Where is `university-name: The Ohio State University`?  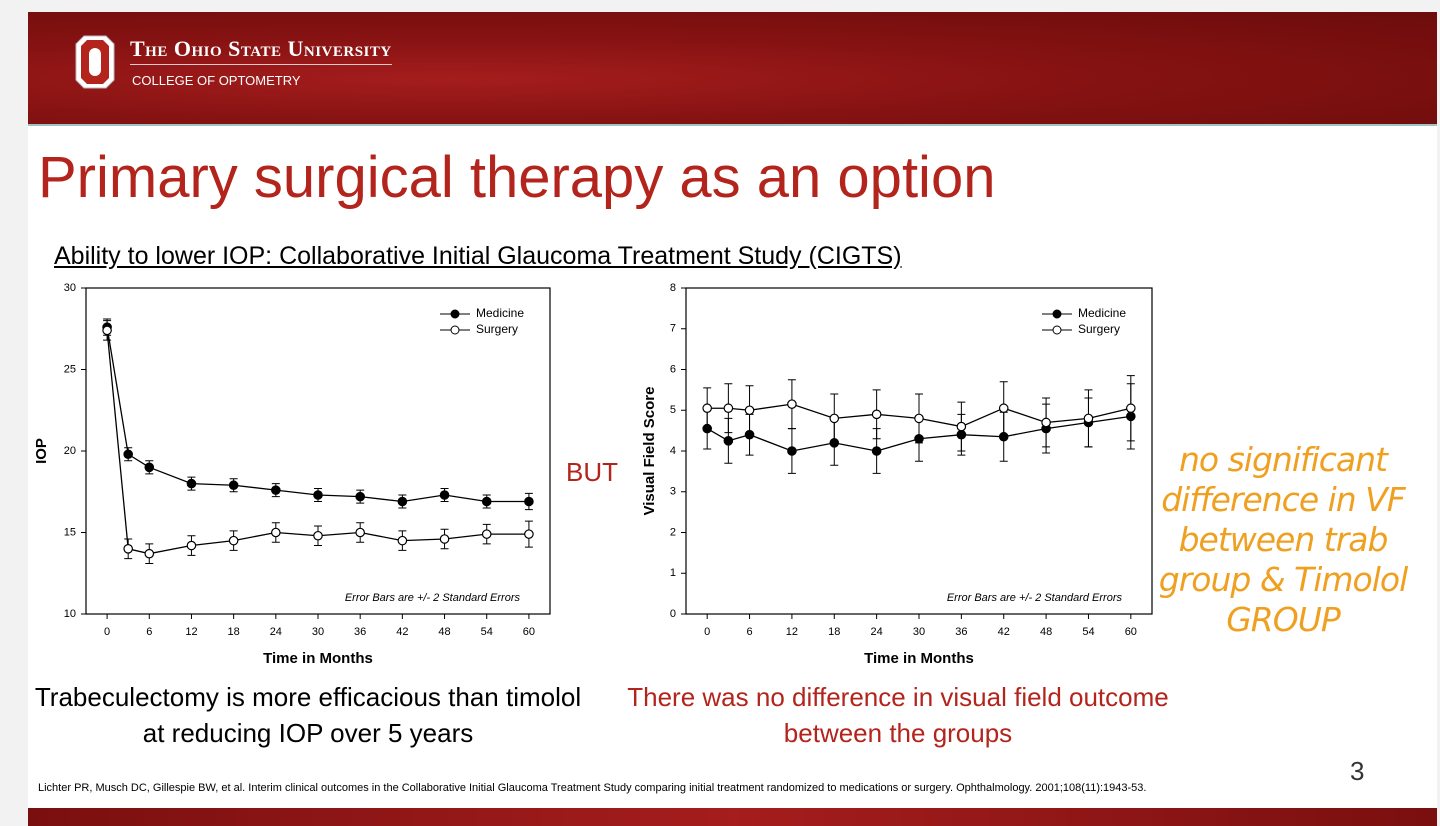
university-name: The Ohio State University is located at coordinates (261, 50).